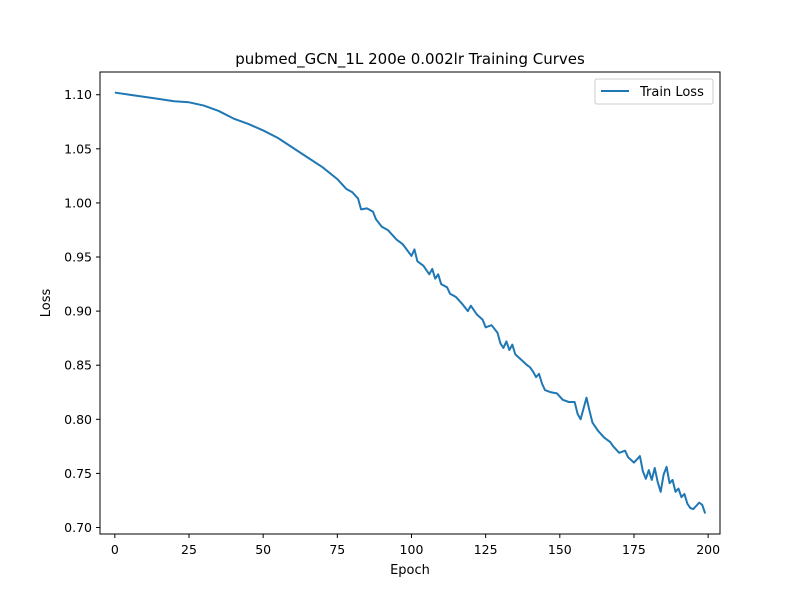 The height and width of the screenshot is (600, 800). Describe the element at coordinates (412, 549) in the screenshot. I see `x-tick-label: 100` at that location.